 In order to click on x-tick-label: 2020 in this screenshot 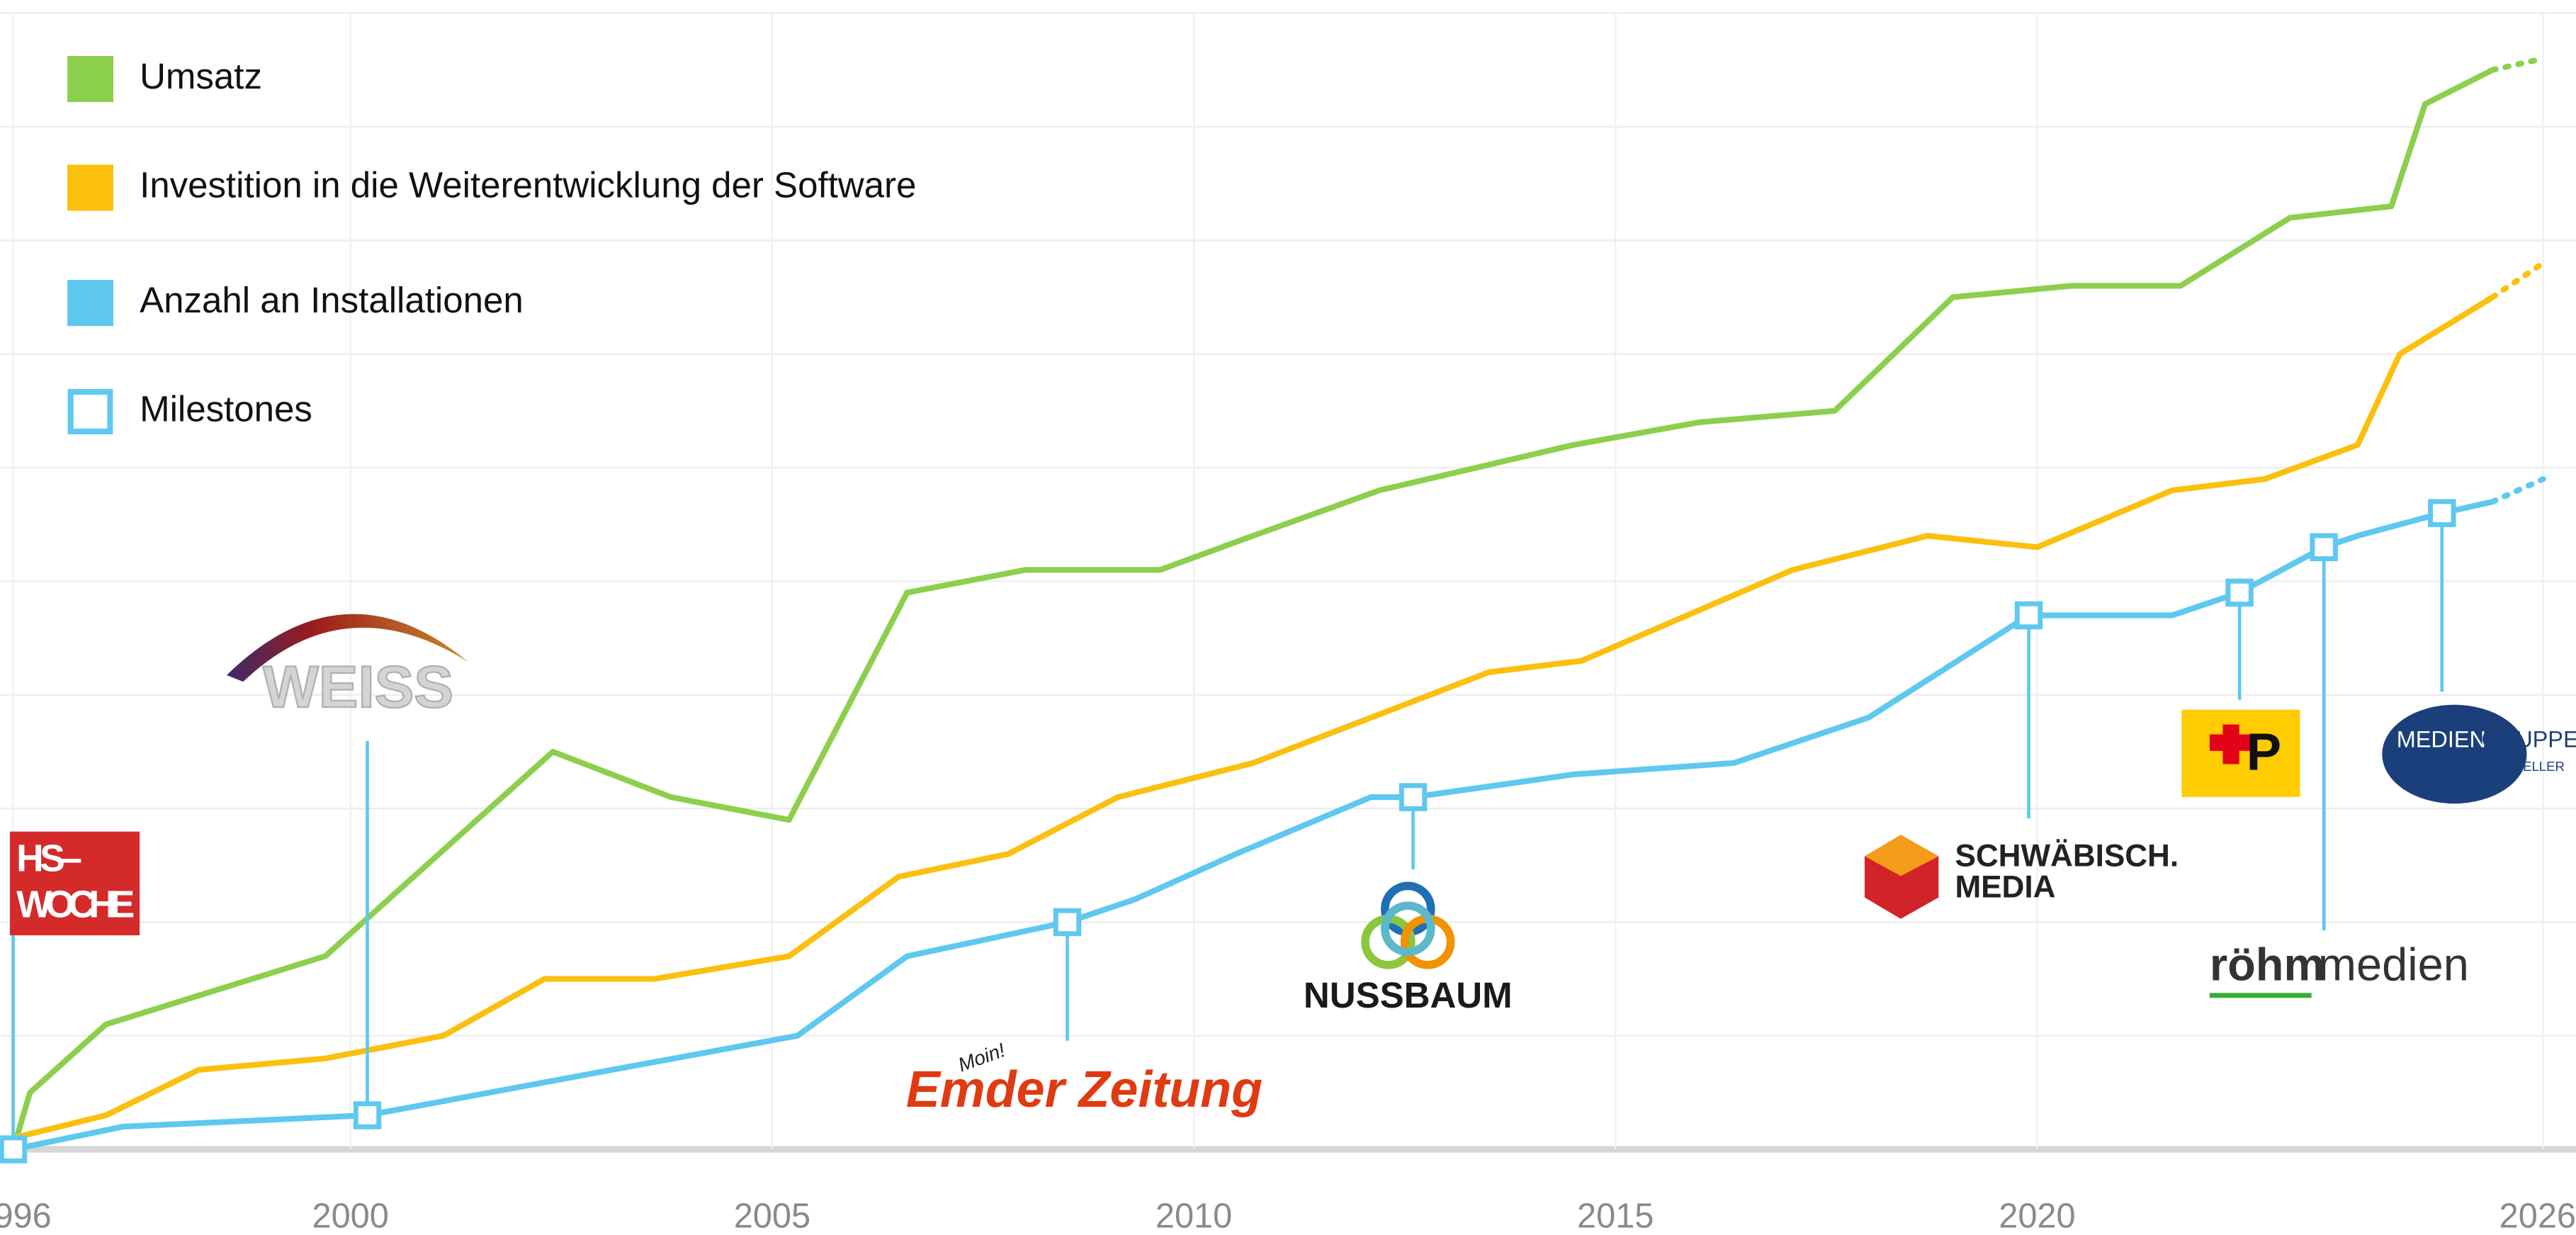, I will do `click(2037, 1216)`.